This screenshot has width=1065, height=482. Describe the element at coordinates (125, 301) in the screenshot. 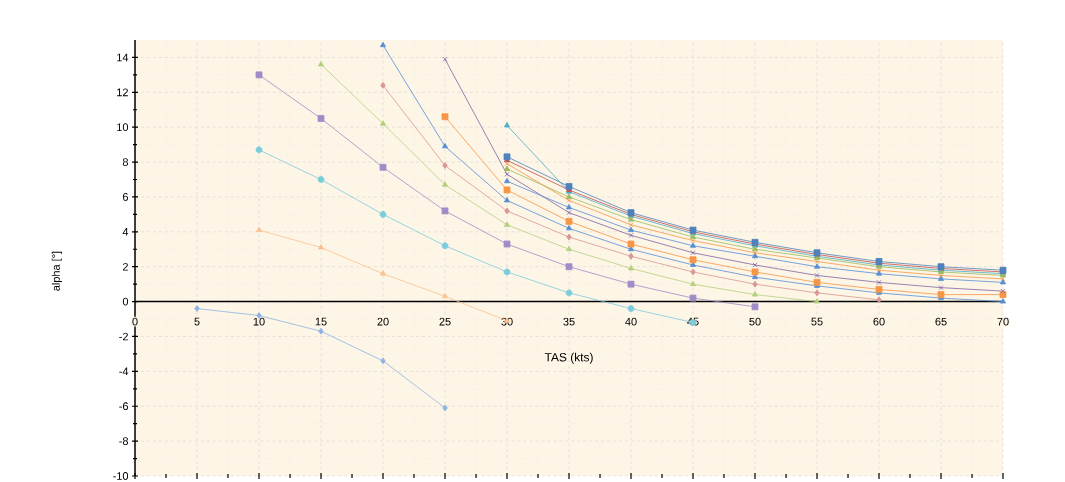

I see `y-tick-label: 0` at that location.